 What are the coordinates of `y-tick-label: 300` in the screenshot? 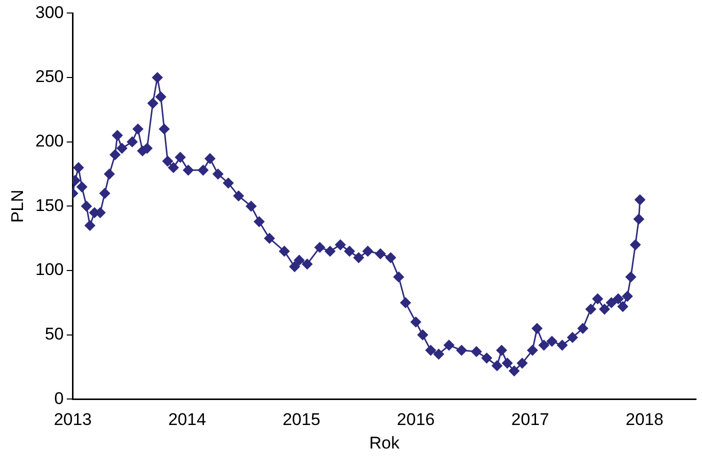 It's located at (49, 12).